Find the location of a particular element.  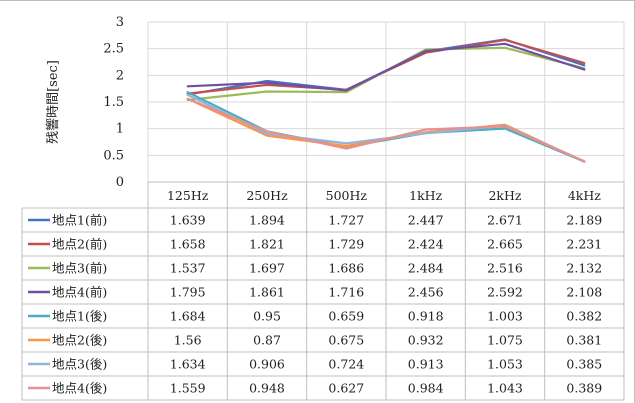

legend-entry: 地点2(前) is located at coordinates (79, 244).